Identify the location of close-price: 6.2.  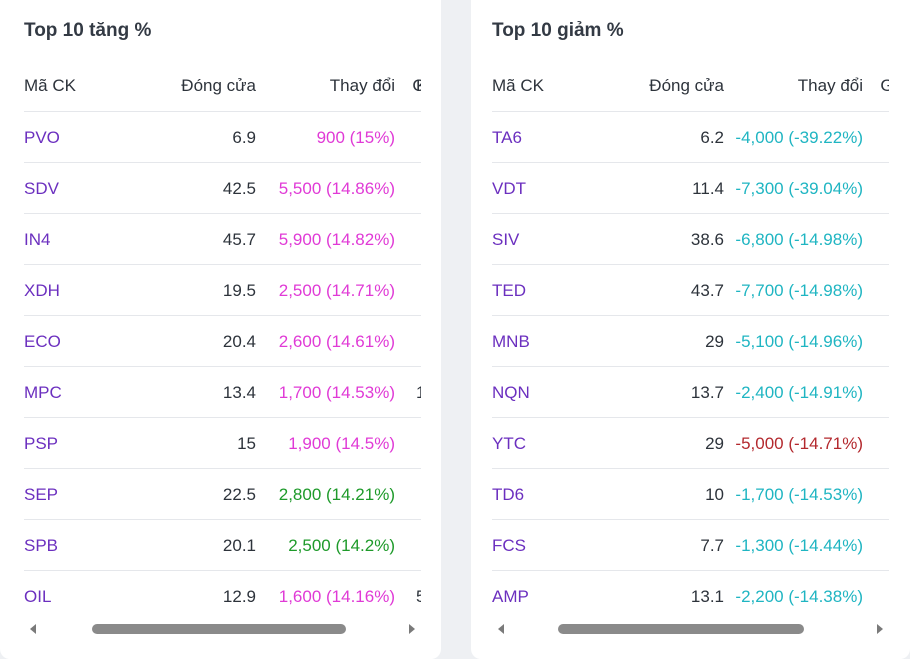
(712, 137).